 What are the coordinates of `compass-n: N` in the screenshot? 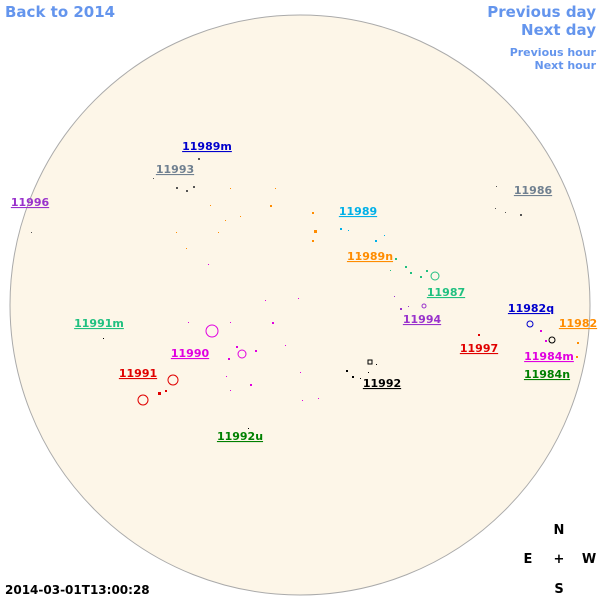 It's located at (559, 530).